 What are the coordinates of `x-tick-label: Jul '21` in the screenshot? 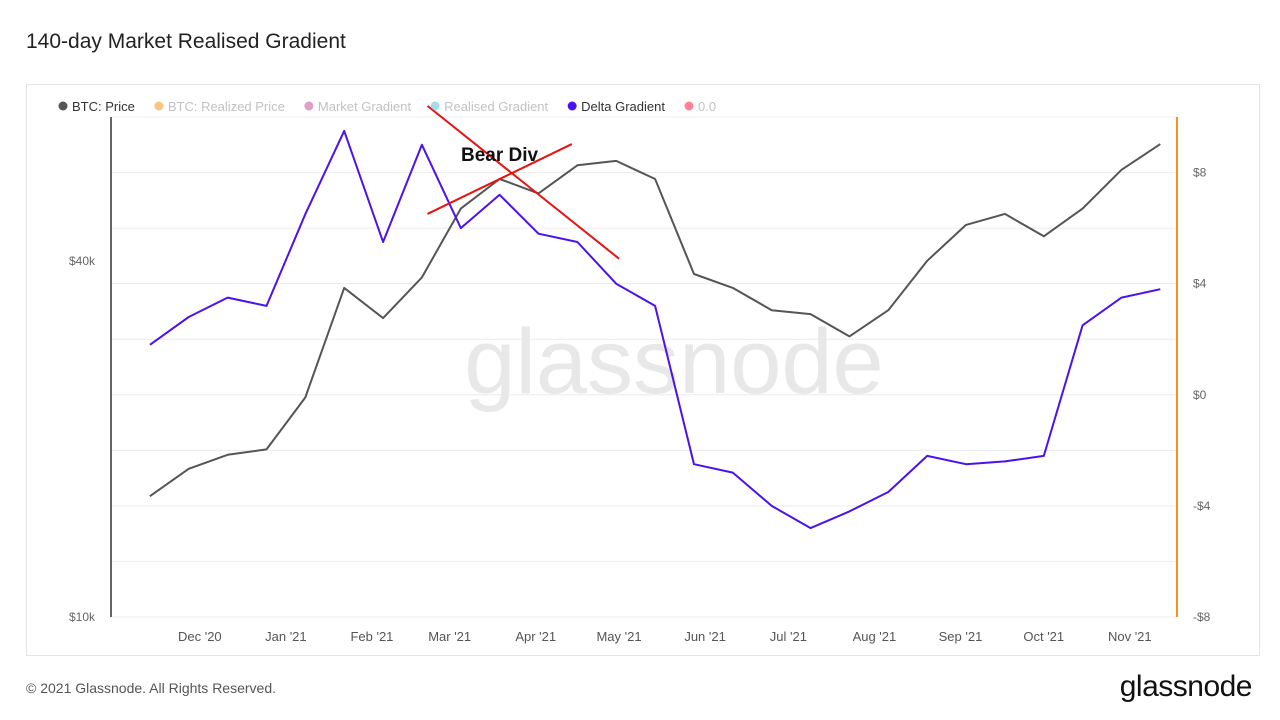 It's located at (788, 636).